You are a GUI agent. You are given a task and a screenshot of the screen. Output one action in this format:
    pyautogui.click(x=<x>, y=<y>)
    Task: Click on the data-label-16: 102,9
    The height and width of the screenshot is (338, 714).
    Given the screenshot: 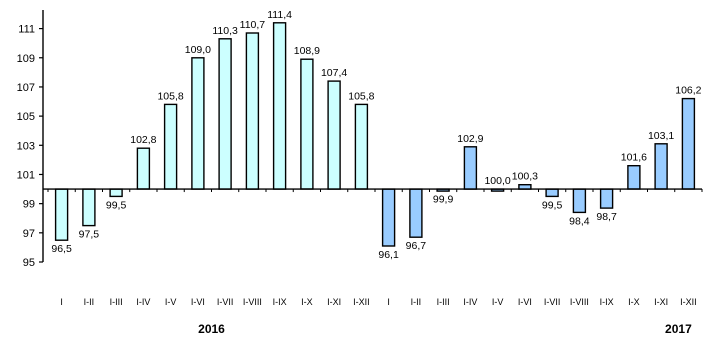 What is the action you would take?
    pyautogui.click(x=470, y=139)
    